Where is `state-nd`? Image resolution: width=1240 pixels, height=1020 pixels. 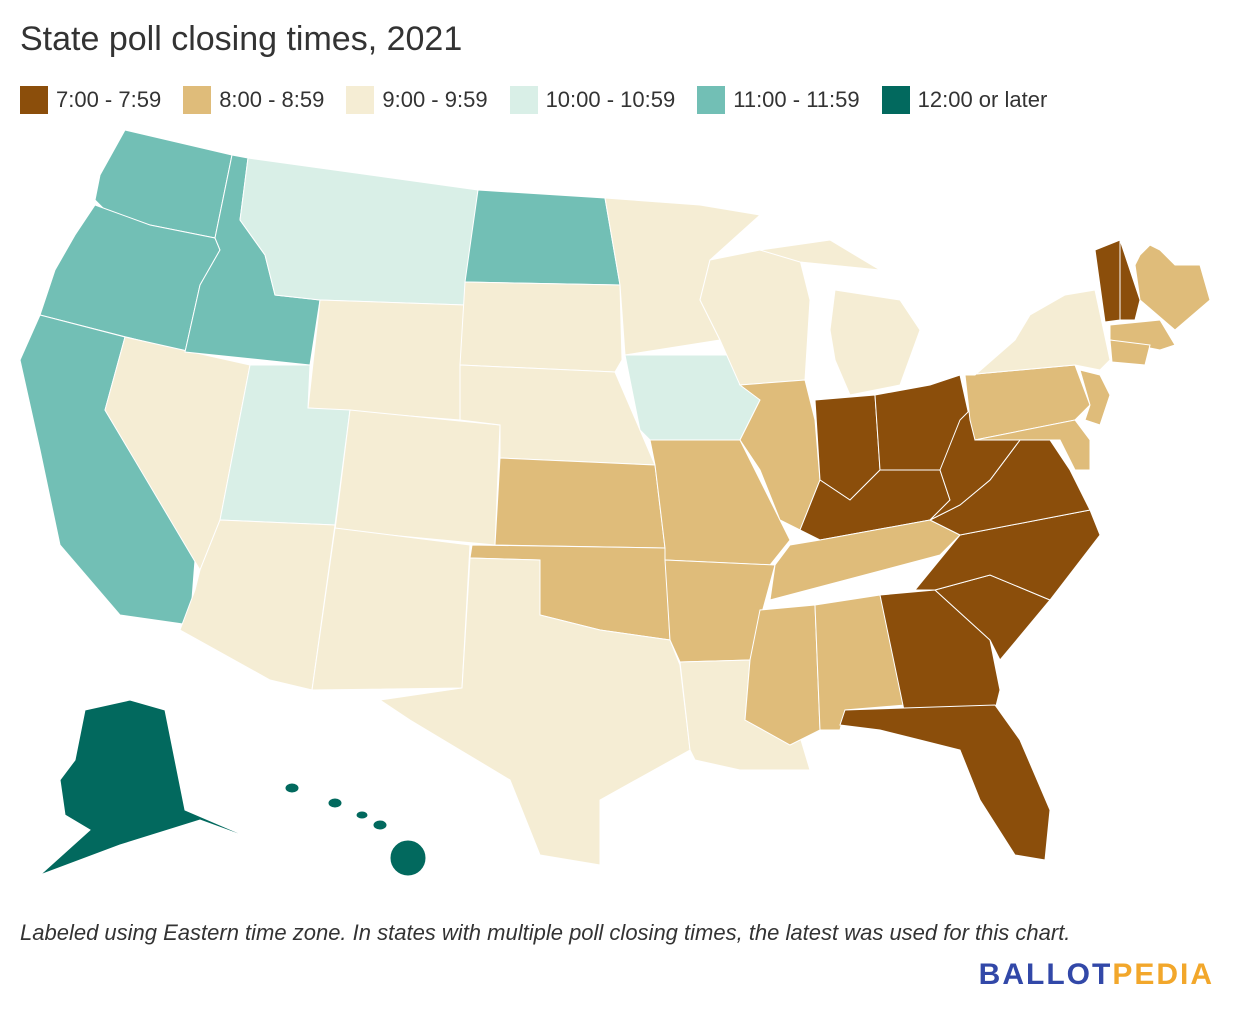
state-nd is located at coordinates (542, 237).